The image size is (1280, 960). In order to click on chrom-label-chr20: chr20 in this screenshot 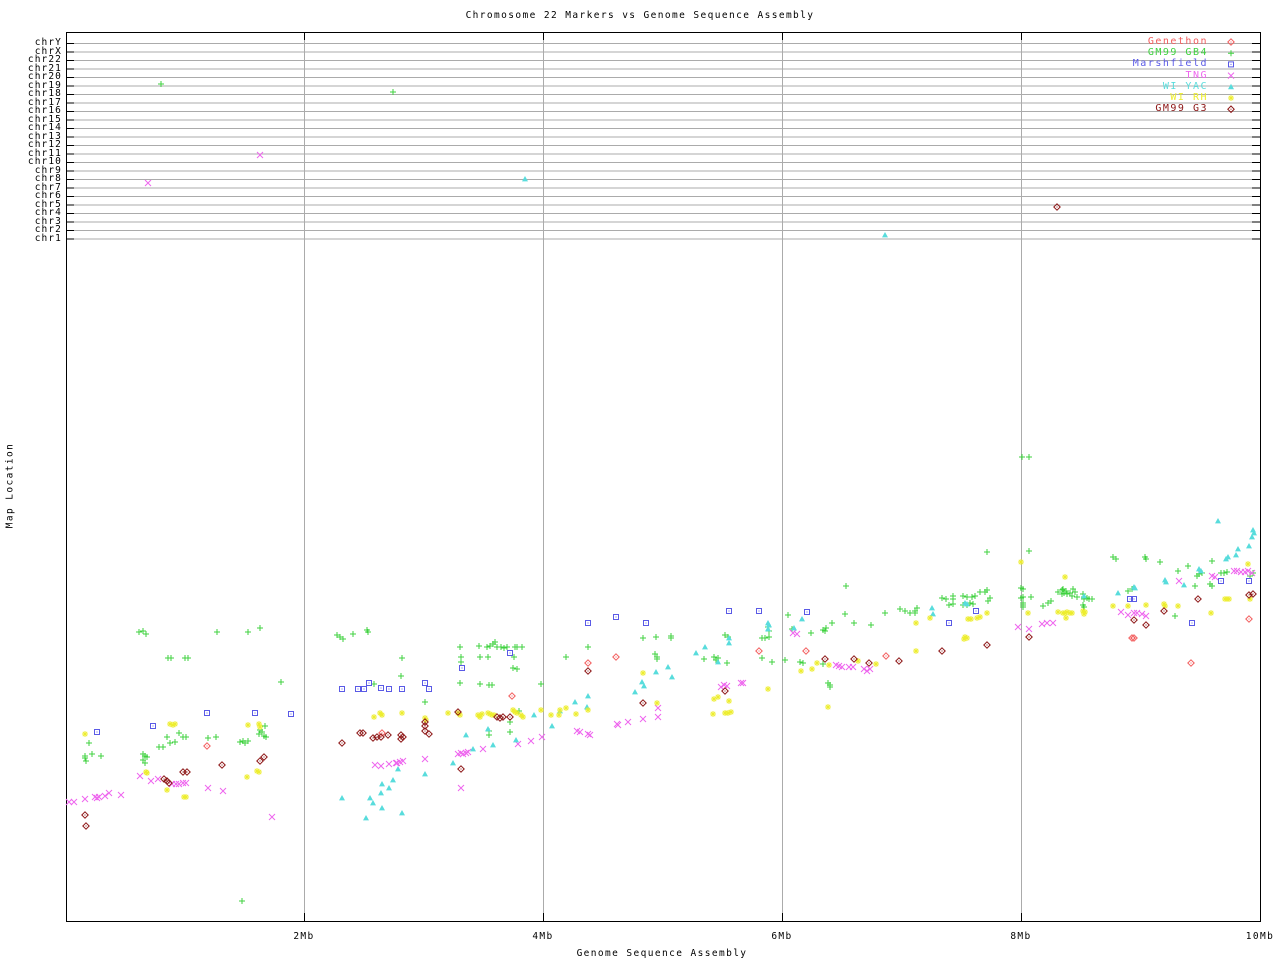, I will do `click(44, 76)`.